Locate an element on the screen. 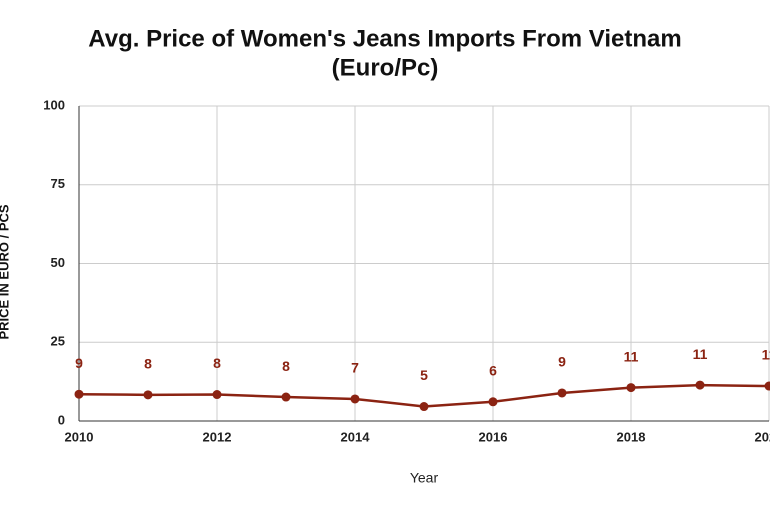 Image resolution: width=770 pixels, height=513 pixels. y-tick-label: 75 is located at coordinates (58, 183).